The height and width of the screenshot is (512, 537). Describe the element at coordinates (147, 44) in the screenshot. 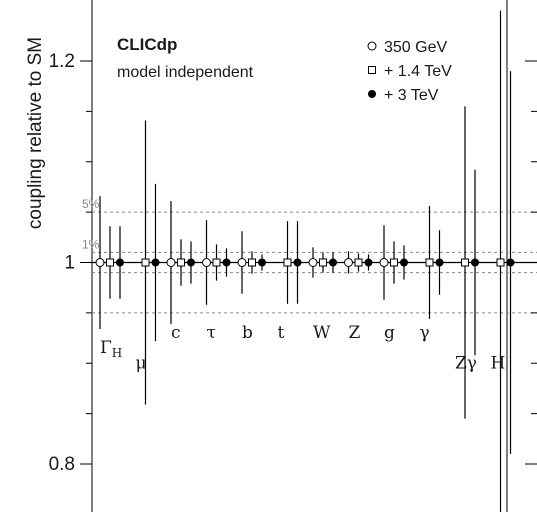

I see `chart-title: CLICdp` at that location.